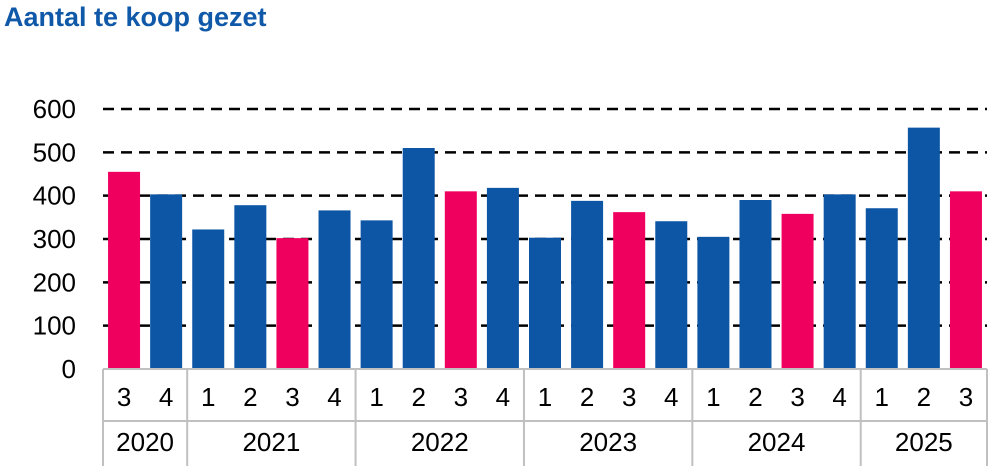 The image size is (995, 474). What do you see at coordinates (54, 326) in the screenshot?
I see `y-tick-label: 100` at bounding box center [54, 326].